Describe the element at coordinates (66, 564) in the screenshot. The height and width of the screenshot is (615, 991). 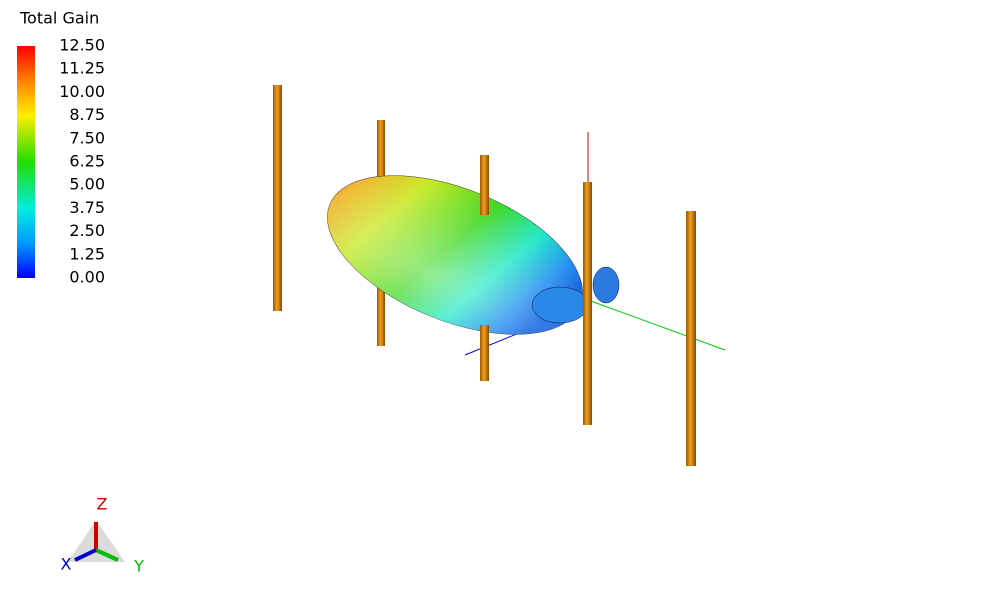
I see `triad-label-x: X` at that location.